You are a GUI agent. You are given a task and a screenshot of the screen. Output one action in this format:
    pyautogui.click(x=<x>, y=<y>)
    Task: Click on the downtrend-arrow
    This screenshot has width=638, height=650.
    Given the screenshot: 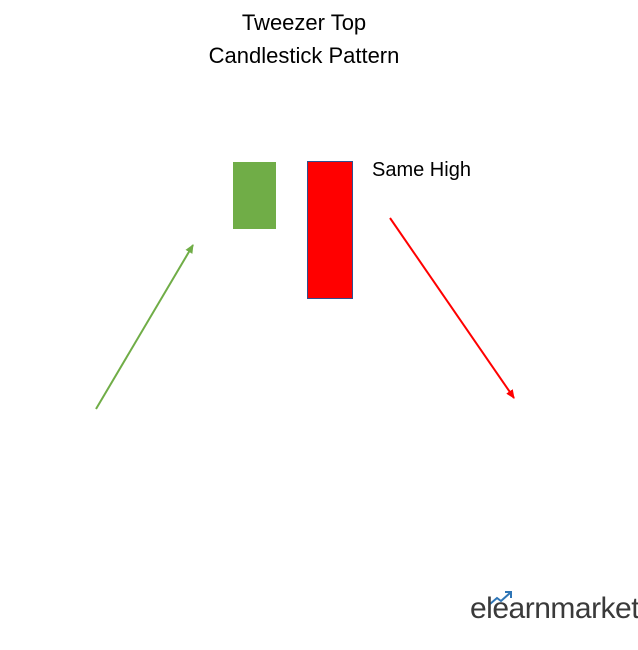 What is the action you would take?
    pyautogui.click(x=452, y=308)
    